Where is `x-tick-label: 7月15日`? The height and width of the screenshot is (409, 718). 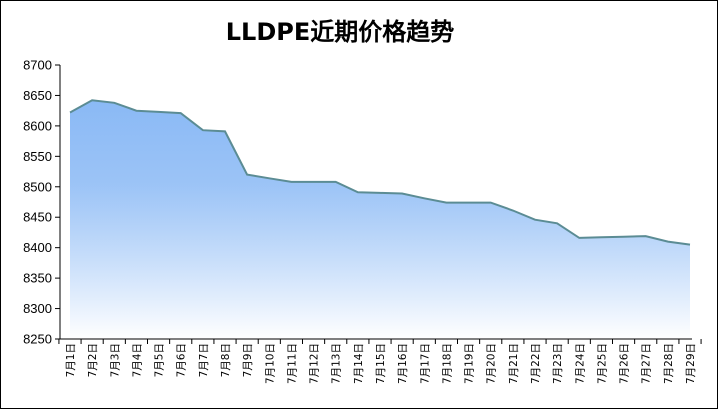 x-tick-label: 7月15日 is located at coordinates (381, 363).